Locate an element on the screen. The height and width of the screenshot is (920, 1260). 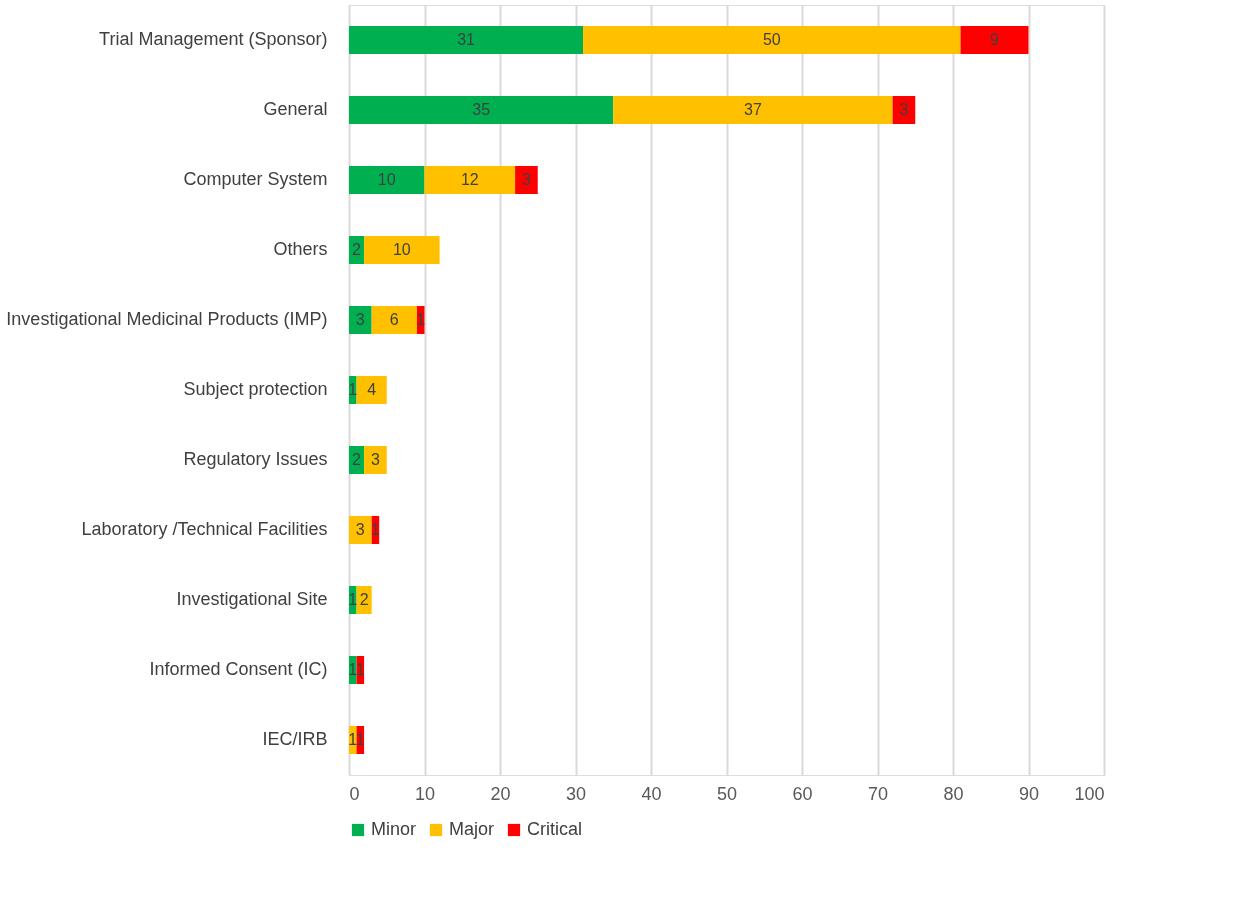
y-tick-label: Trial Management (Sponsor) is located at coordinates (213, 39).